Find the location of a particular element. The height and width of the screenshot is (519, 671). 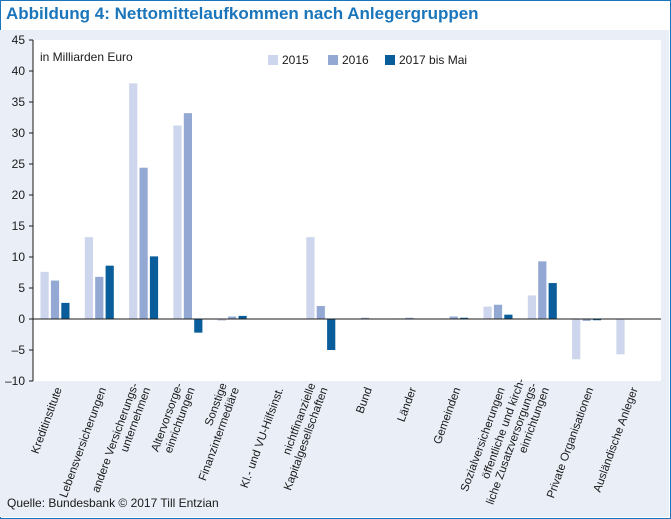

x-tick-label: Kl.- und VU-Hilfsinst. is located at coordinates (263, 438).